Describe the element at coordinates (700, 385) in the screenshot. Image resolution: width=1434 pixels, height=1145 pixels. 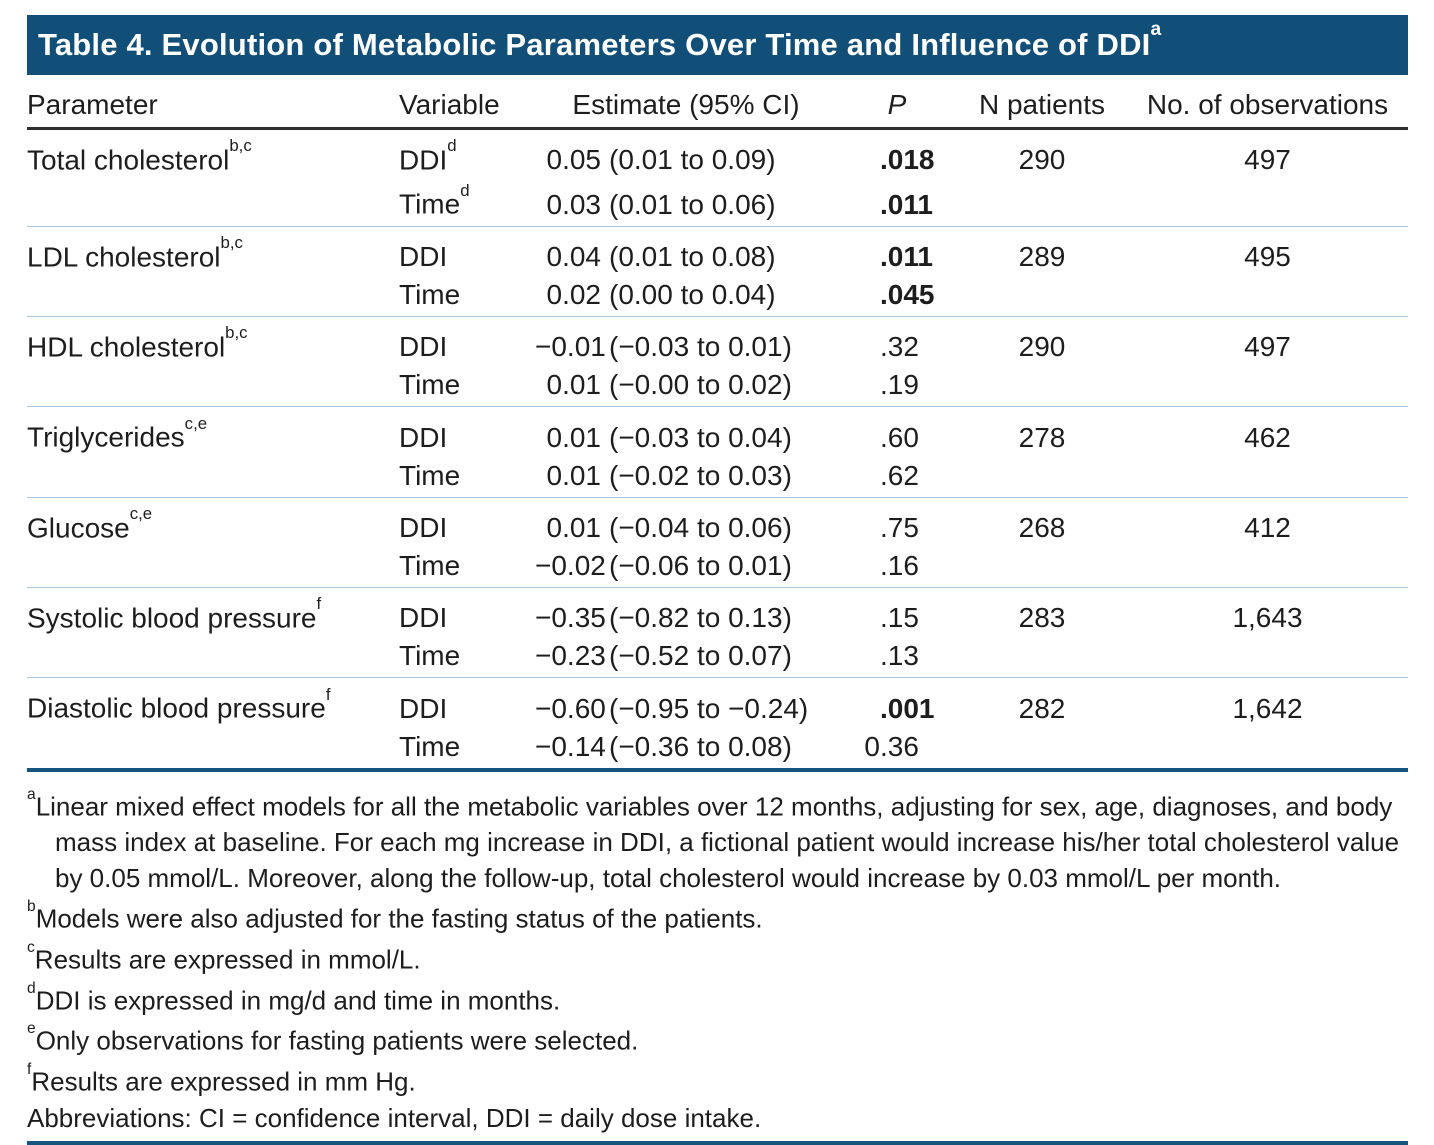
I see `estimate-ci: (−0.00 to 0.02)` at that location.